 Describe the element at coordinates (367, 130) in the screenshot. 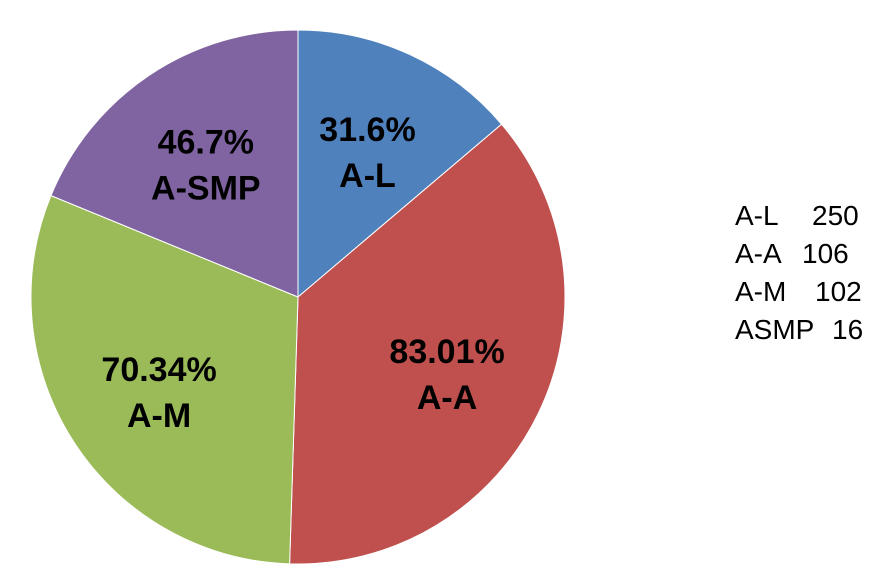

I see `slice-percent-a-l: 31.6%` at that location.